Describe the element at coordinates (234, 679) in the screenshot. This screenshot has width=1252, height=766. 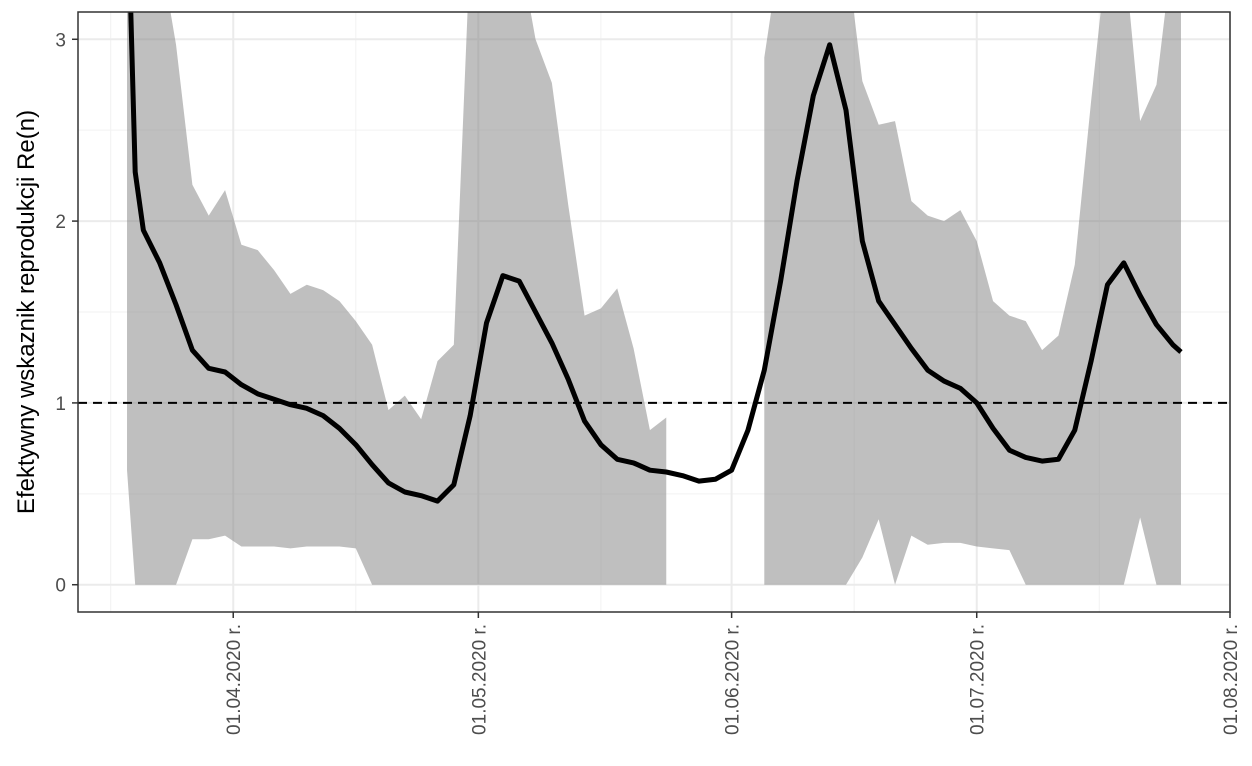
I see `x-tick-label: 01.04.2020 r.` at that location.